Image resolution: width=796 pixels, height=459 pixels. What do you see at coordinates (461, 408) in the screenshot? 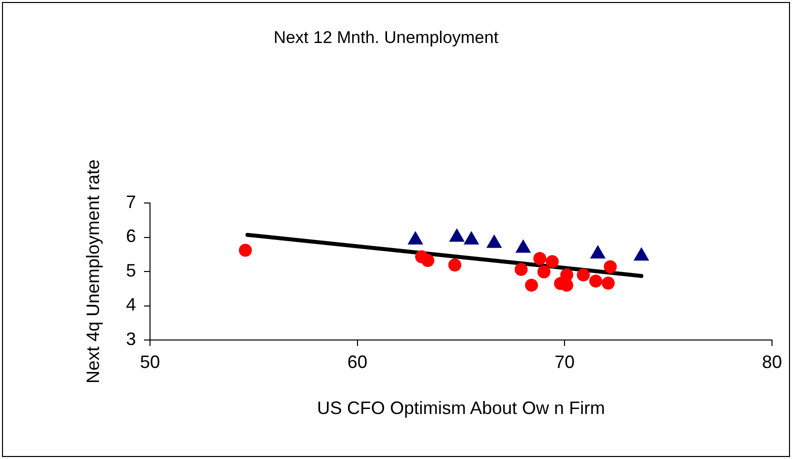
I see `x-axis-title: US CFO Optimism About Ow n Firm` at bounding box center [461, 408].